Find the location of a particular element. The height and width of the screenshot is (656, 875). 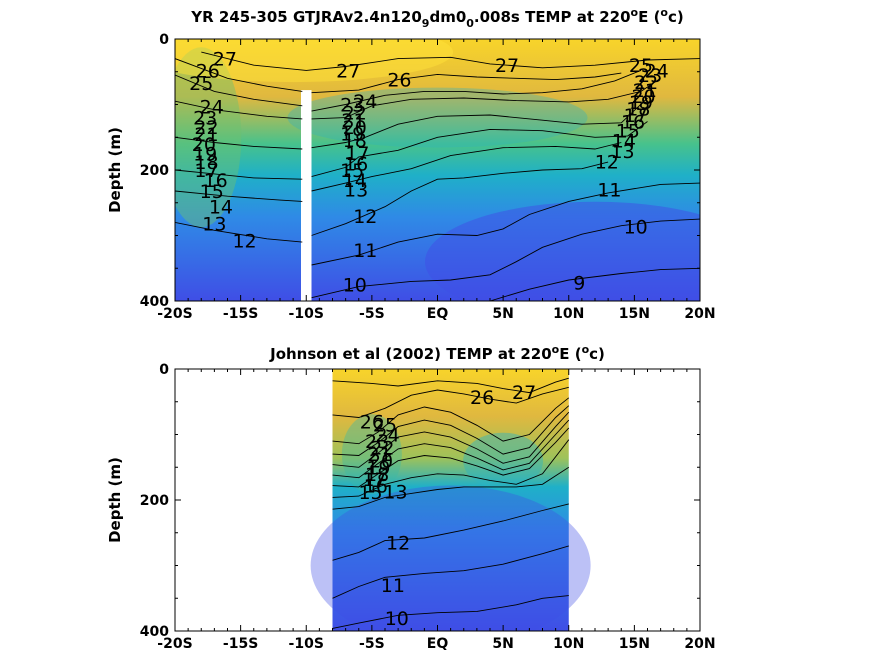

title-part: c) is located at coordinates (676, 17).